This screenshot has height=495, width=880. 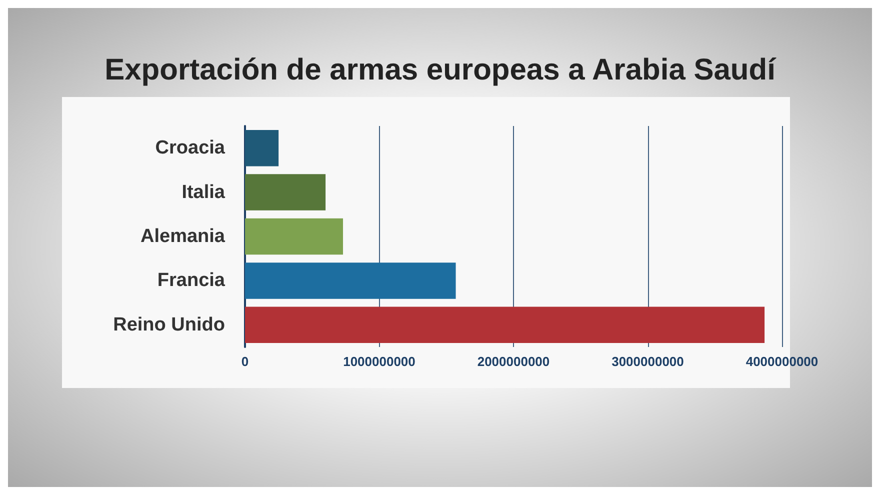 I want to click on x-tick-label: 1000000000, so click(x=379, y=361).